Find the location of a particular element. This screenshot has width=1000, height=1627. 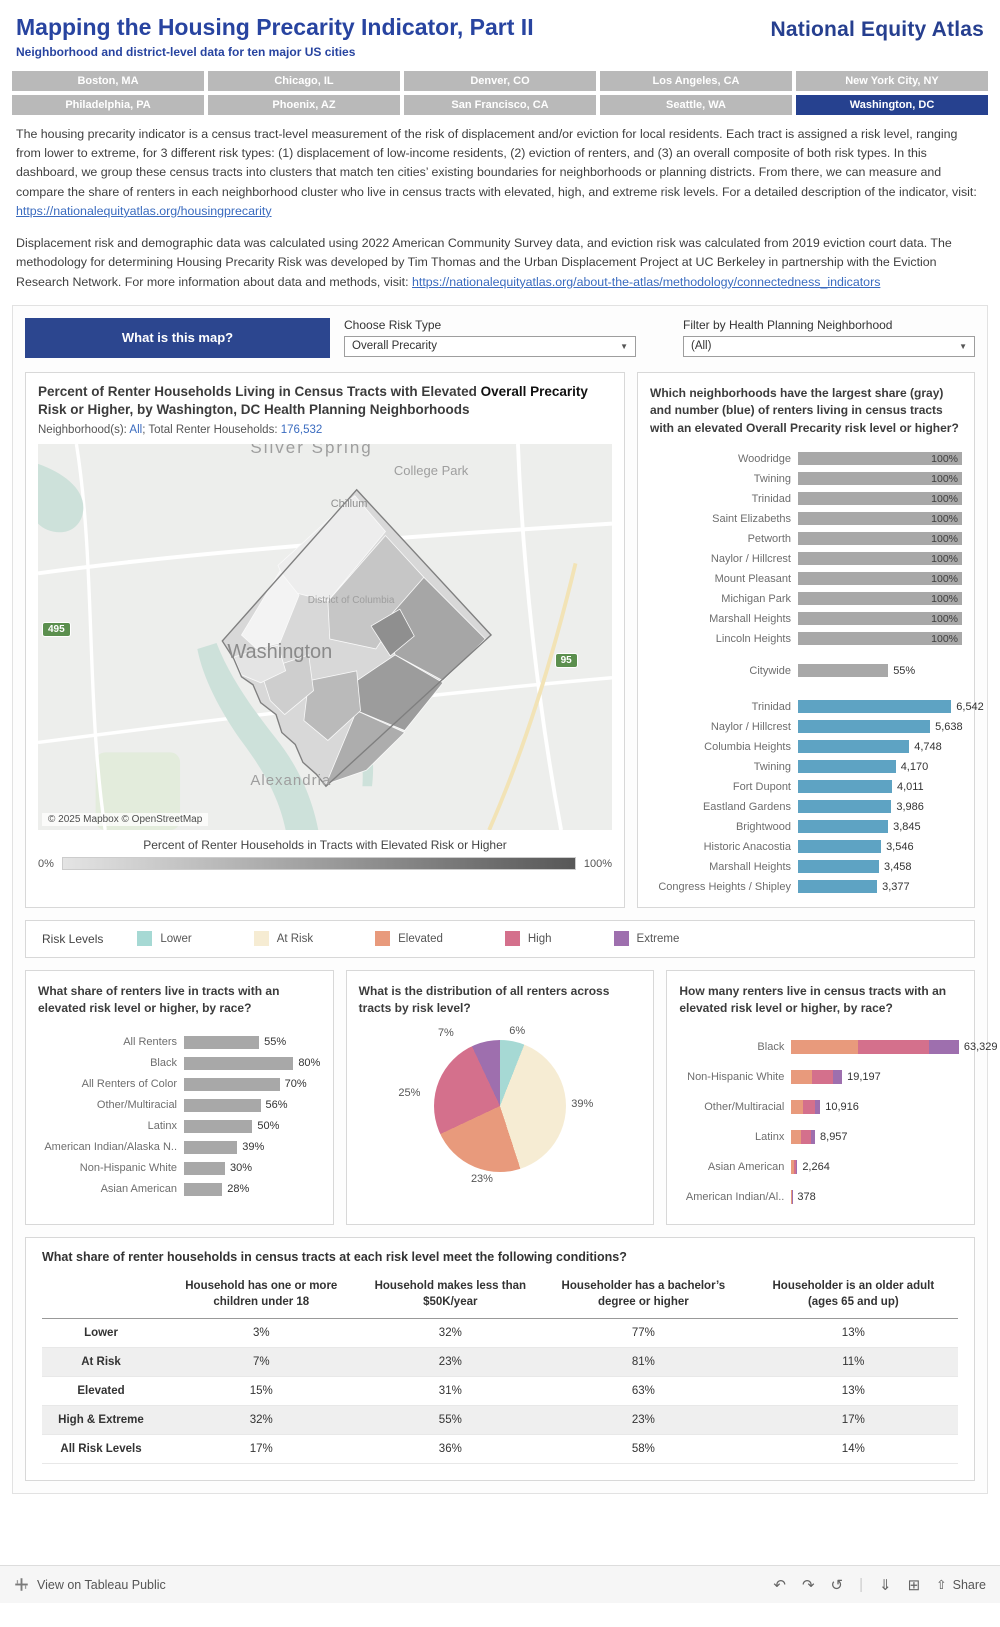

share-button: ⇧ Share is located at coordinates (961, 1585).